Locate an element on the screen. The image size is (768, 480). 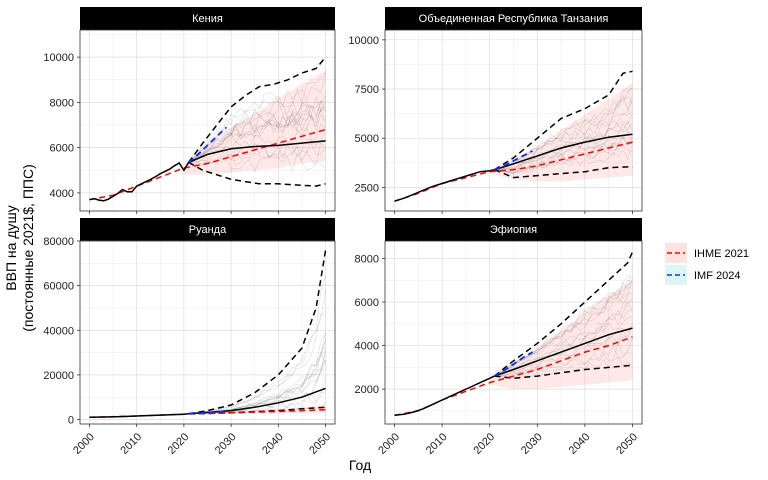
y-tick-label: 8000 is located at coordinates (62, 103).